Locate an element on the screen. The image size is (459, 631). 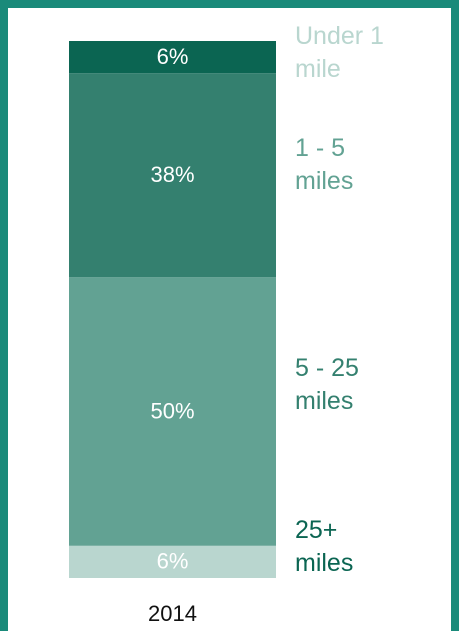
bar-segment-5-25-miles is located at coordinates (172, 175).